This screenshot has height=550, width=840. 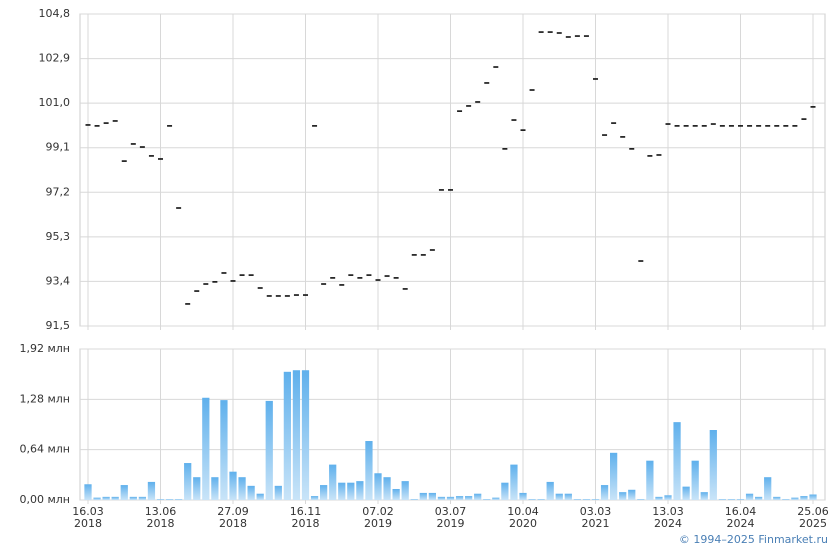 I want to click on y-tick-label: 104,8, so click(x=55, y=13).